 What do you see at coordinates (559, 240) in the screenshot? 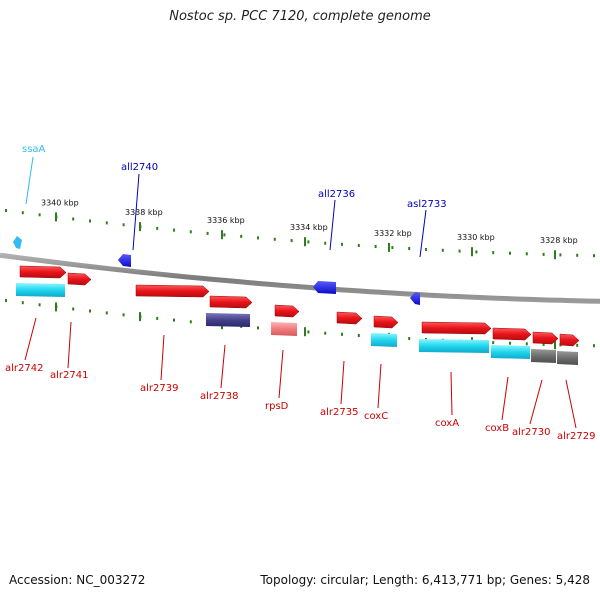
I see `kbp-label: 3328 kbp` at bounding box center [559, 240].